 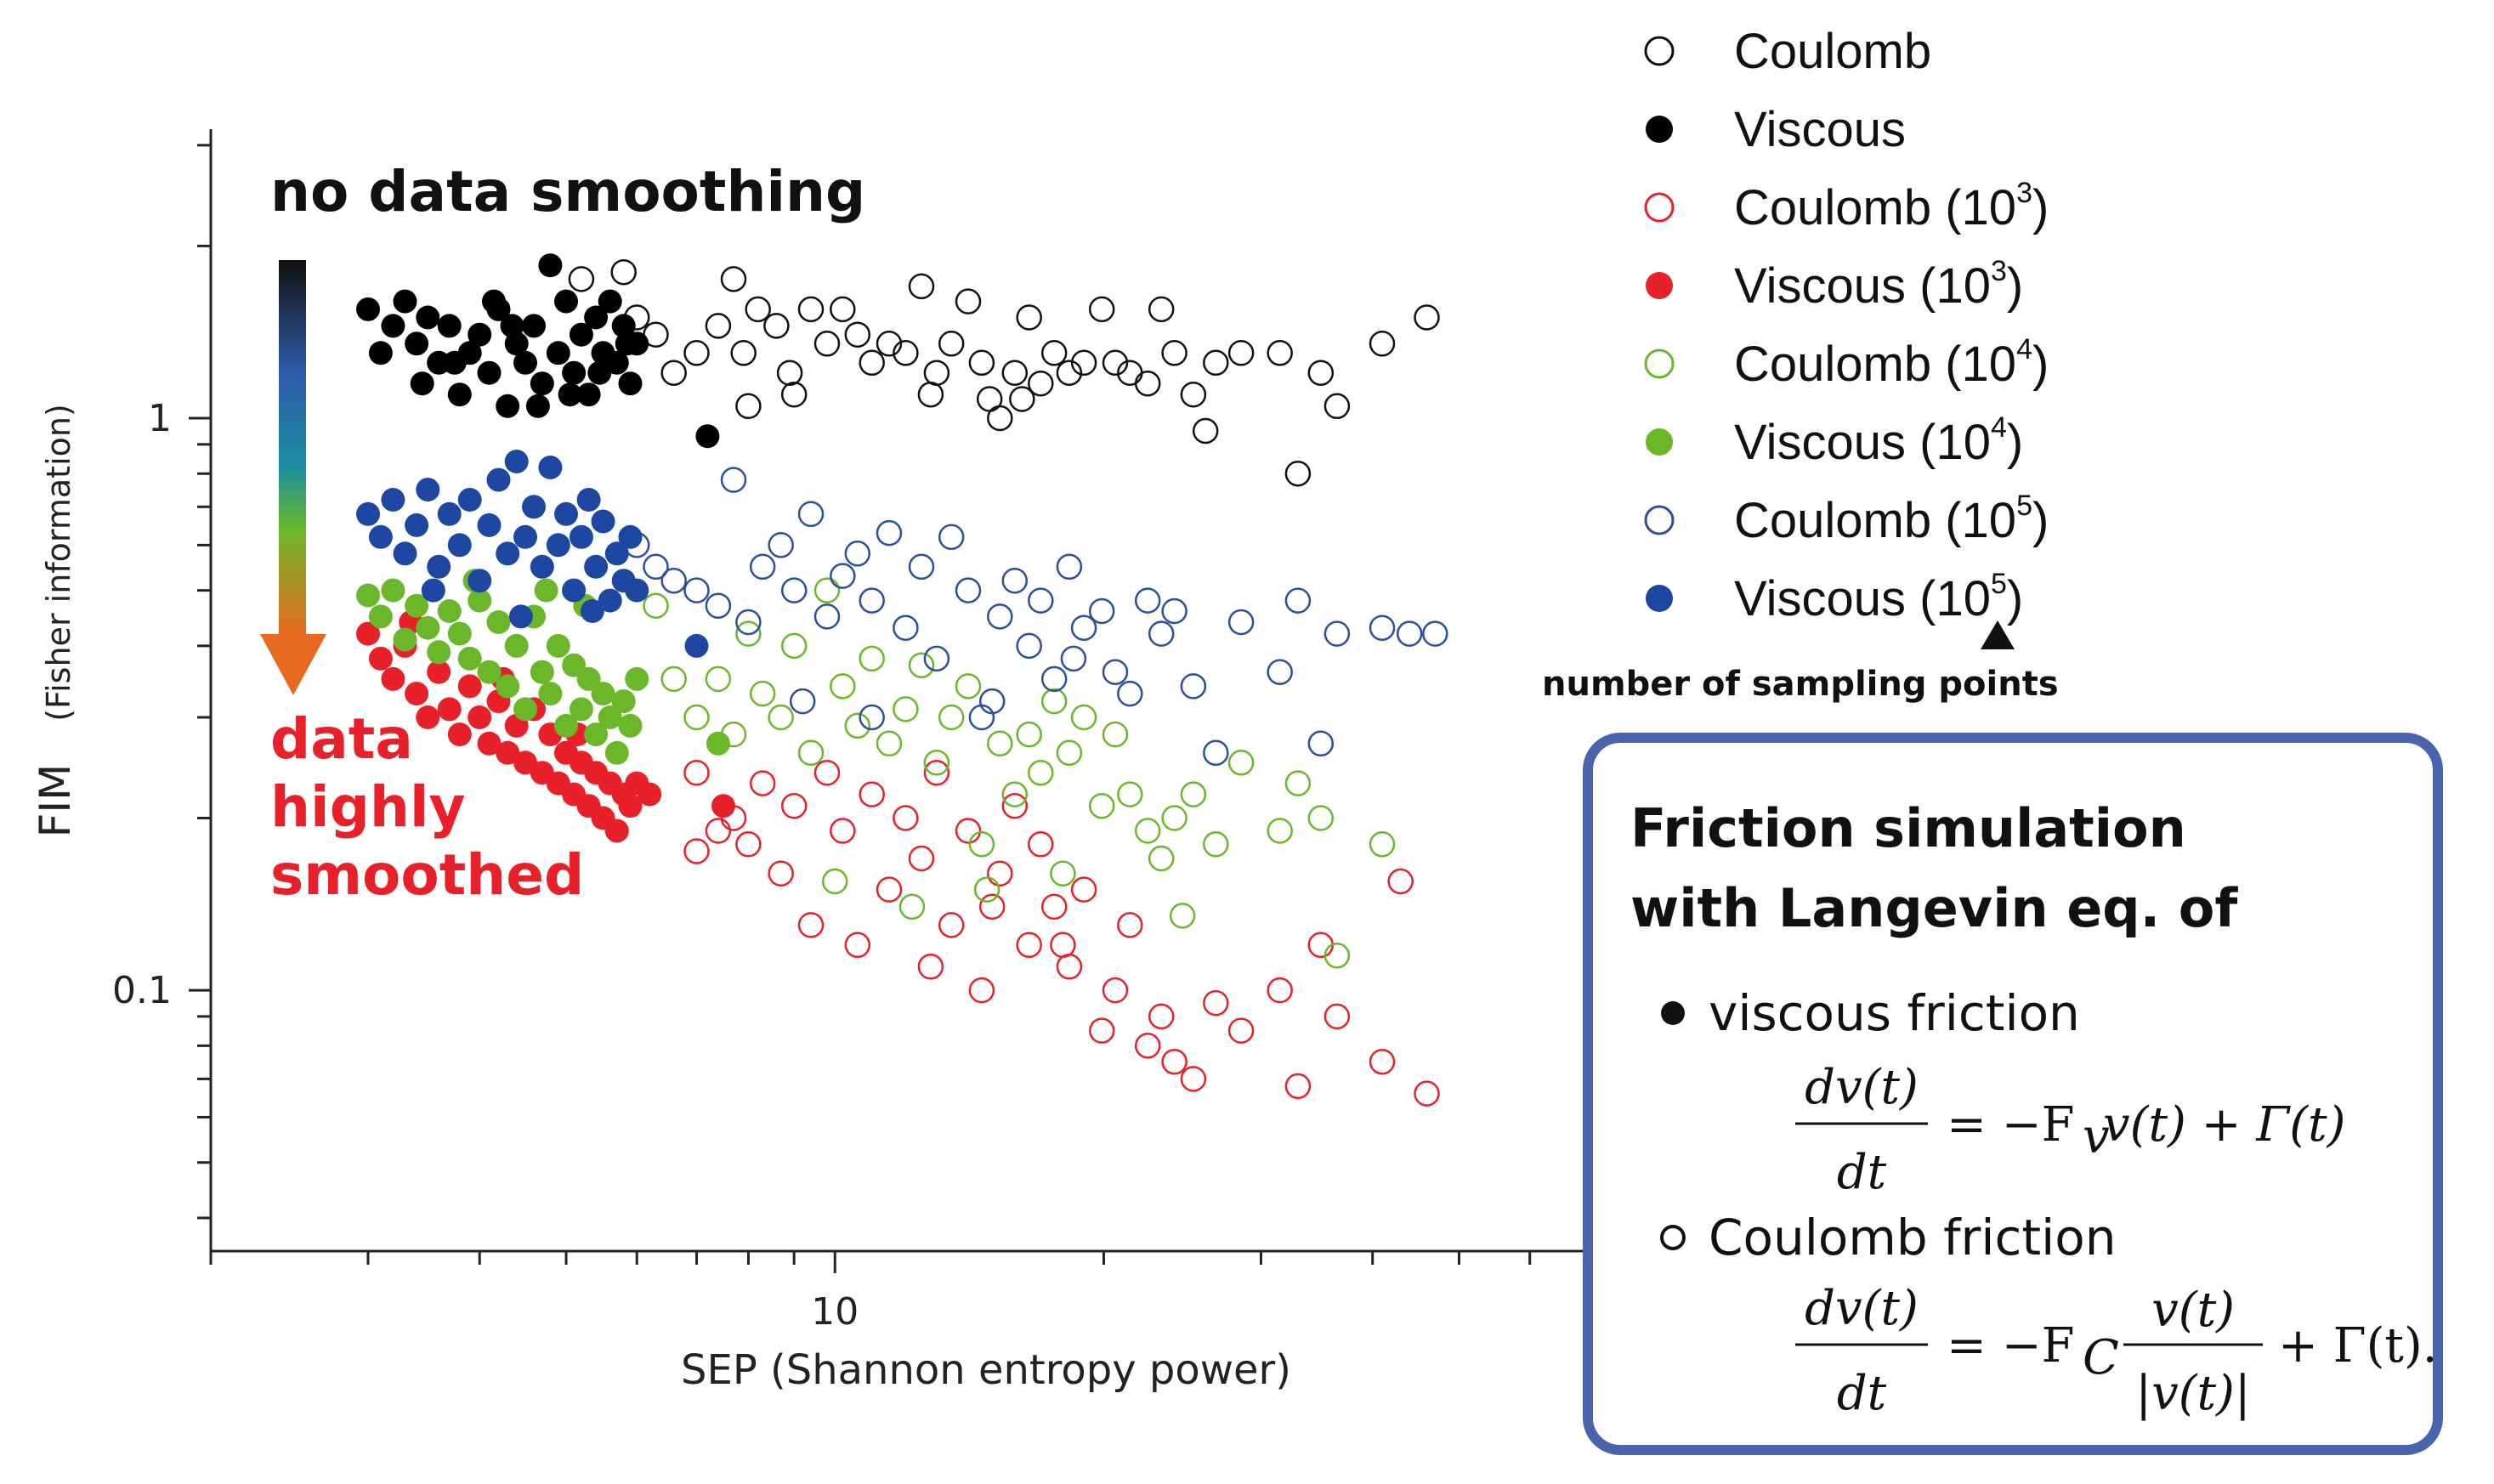 What do you see at coordinates (538, 351) in the screenshot?
I see `series-viscous` at bounding box center [538, 351].